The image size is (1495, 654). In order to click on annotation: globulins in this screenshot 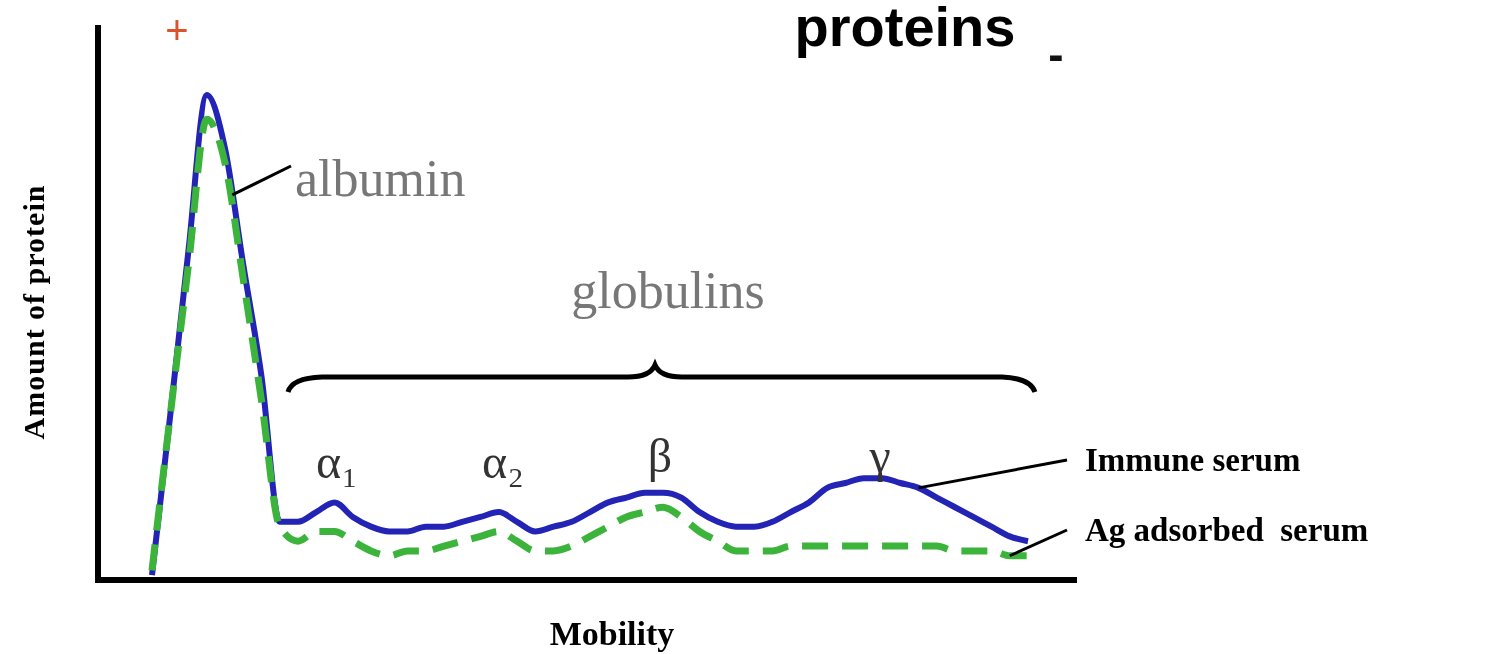, I will do `click(668, 290)`.